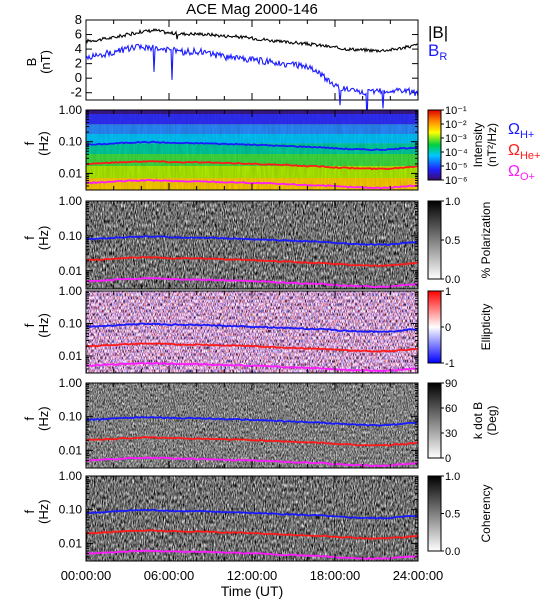 This screenshot has height=600, width=550. I want to click on gyrofrequency-legend: ΩH+ ΩHe+ ΩO+, so click(524, 152).